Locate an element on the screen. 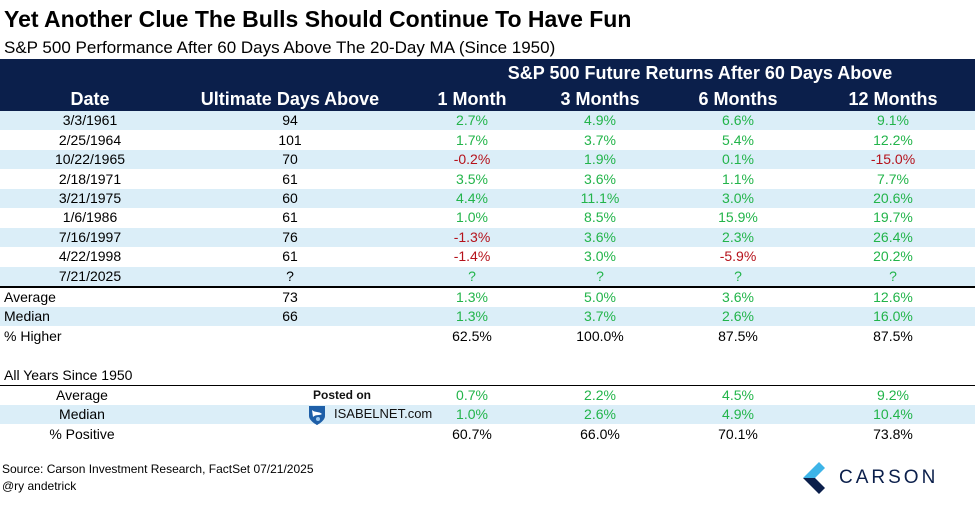 This screenshot has width=975, height=510. all-years-row: % Positive 60.7% 66.0% 70.1% 73.8% is located at coordinates (487, 434).